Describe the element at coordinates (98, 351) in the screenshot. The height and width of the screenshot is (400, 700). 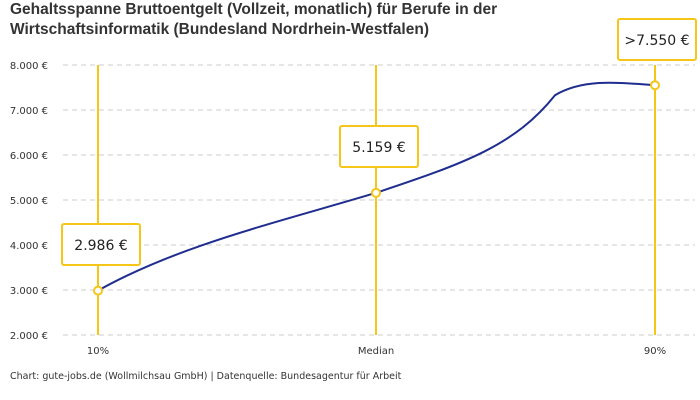
I see `x-tick-label: 10%` at that location.